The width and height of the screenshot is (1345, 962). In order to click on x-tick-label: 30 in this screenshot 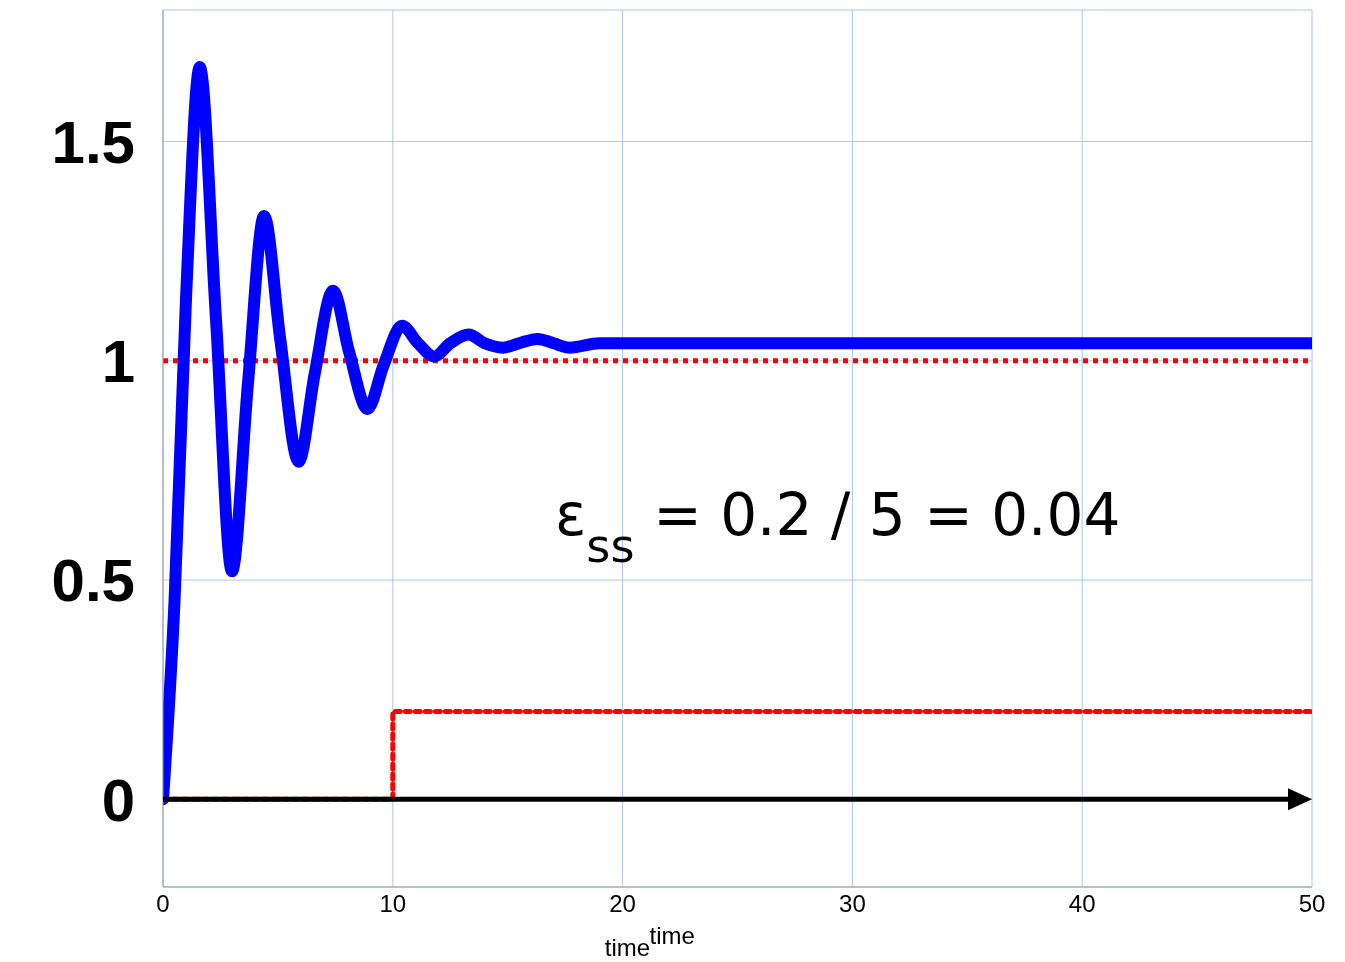, I will do `click(852, 904)`.